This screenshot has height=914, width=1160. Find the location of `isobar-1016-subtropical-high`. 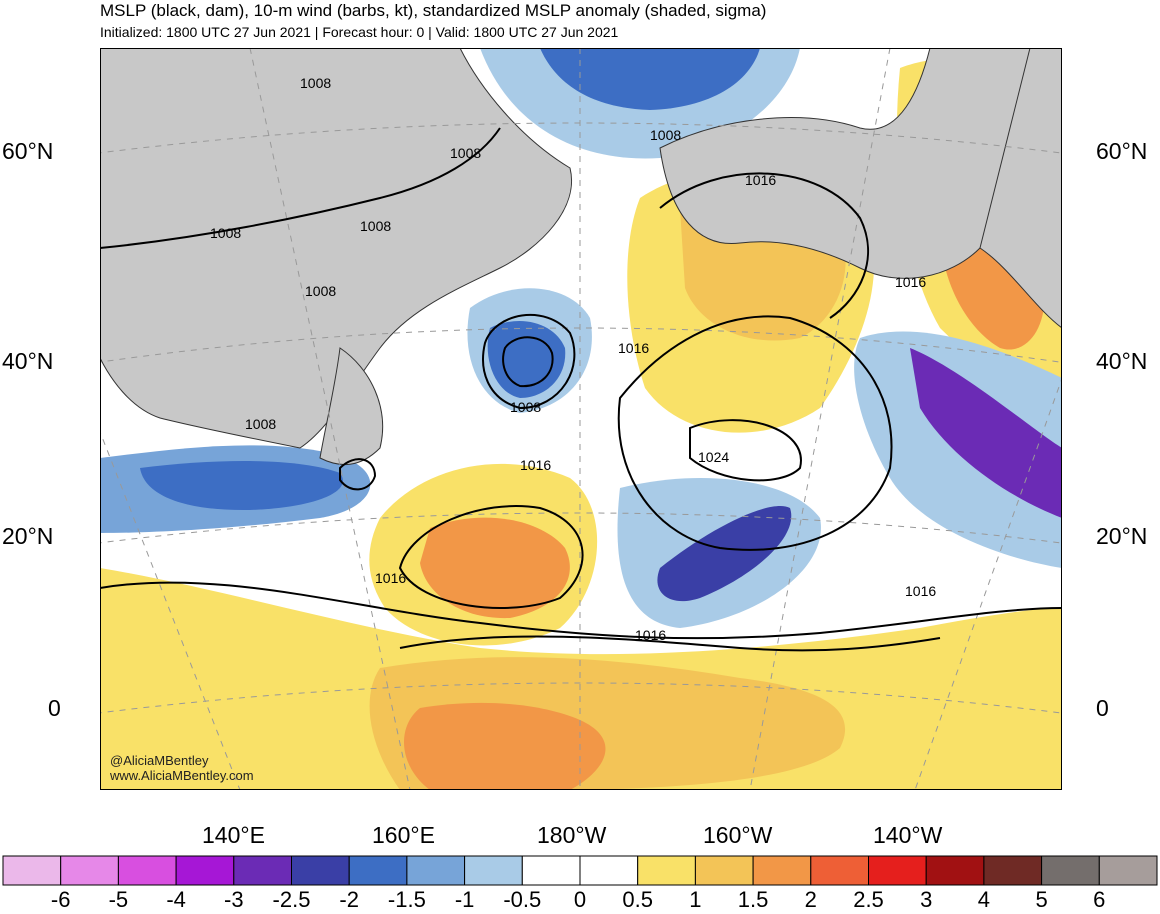

isobar-1016-subtropical-high is located at coordinates (491, 557).